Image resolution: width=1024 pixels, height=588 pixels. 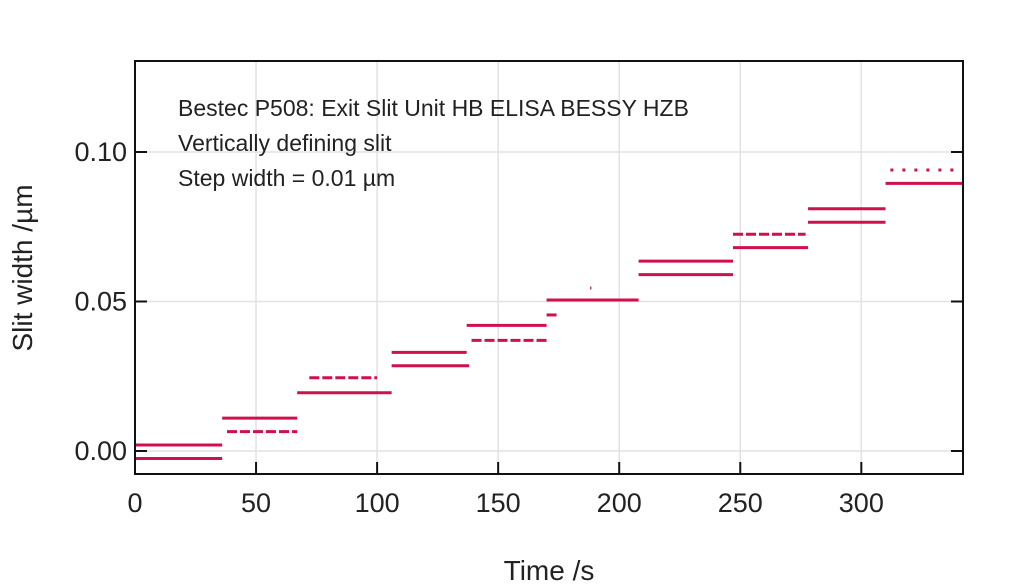 I want to click on x-tick-label: 0, so click(x=134, y=503).